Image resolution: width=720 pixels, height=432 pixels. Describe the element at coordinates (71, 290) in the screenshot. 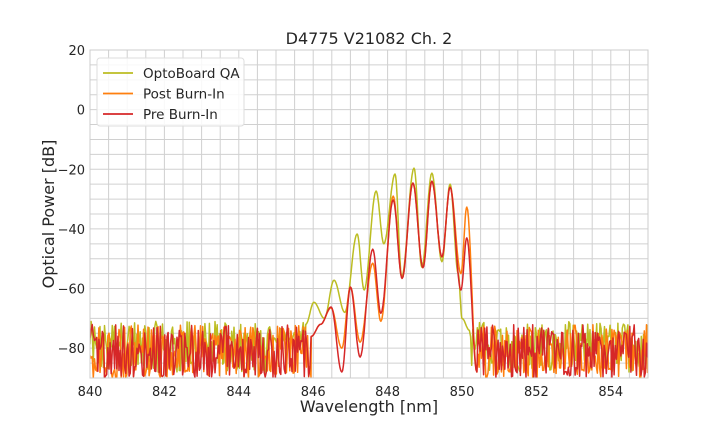

I see `y-tick-label: −60` at that location.